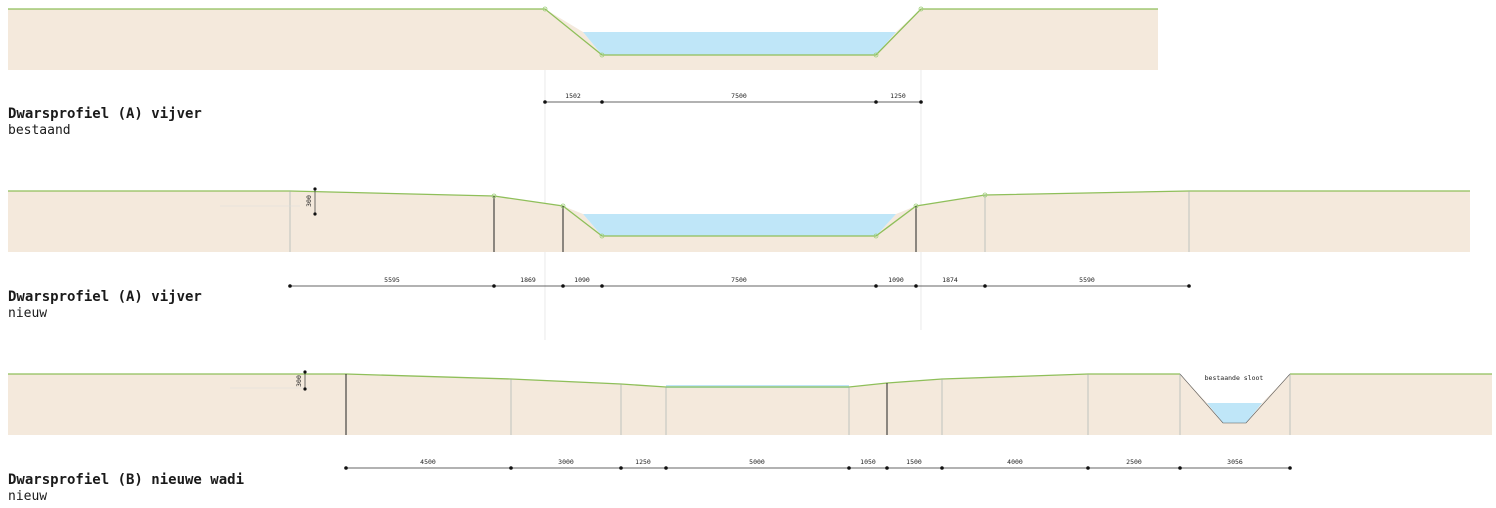 This screenshot has width=1496, height=508. I want to click on dimension-label: 4000, so click(1015, 462).